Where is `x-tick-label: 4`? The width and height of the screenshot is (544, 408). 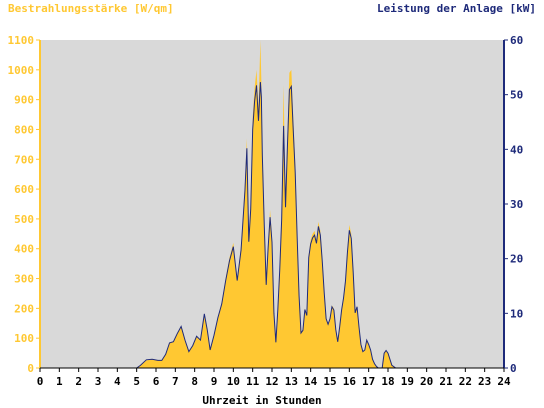
x-tick-label: 4 is located at coordinates (117, 381).